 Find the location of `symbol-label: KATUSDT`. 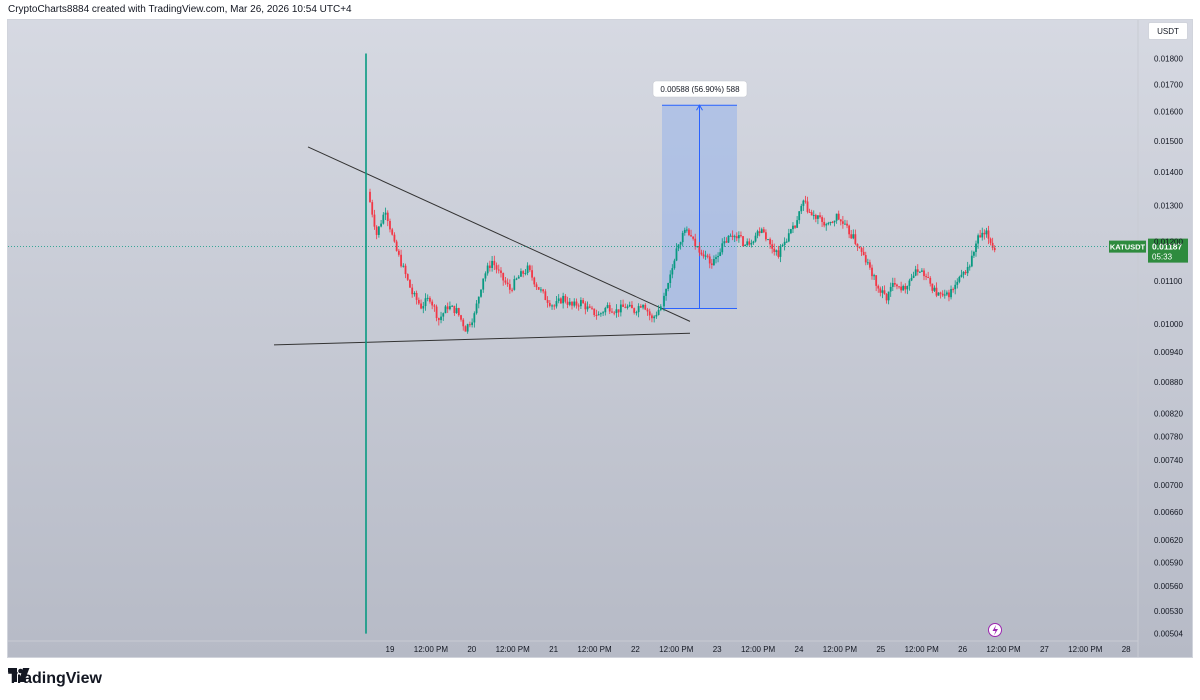

symbol-label: KATUSDT is located at coordinates (1128, 247).